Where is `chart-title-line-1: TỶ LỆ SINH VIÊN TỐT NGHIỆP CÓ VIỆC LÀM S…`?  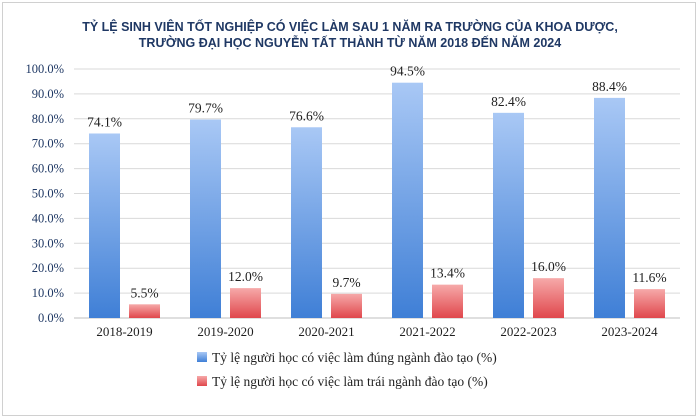 chart-title-line-1: TỶ LỆ SINH VIÊN TỐT NGHIỆP CÓ VIỆC LÀM S… is located at coordinates (350, 26).